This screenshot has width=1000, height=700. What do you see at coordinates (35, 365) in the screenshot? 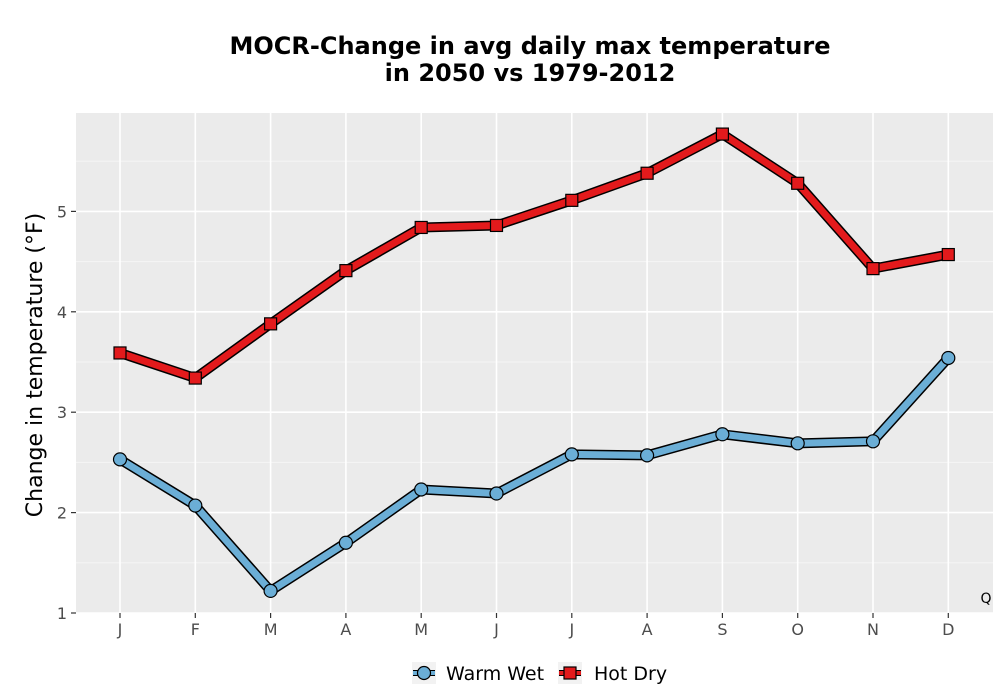
I see `y-axis-label: Change in temperature (°F)` at bounding box center [35, 365].